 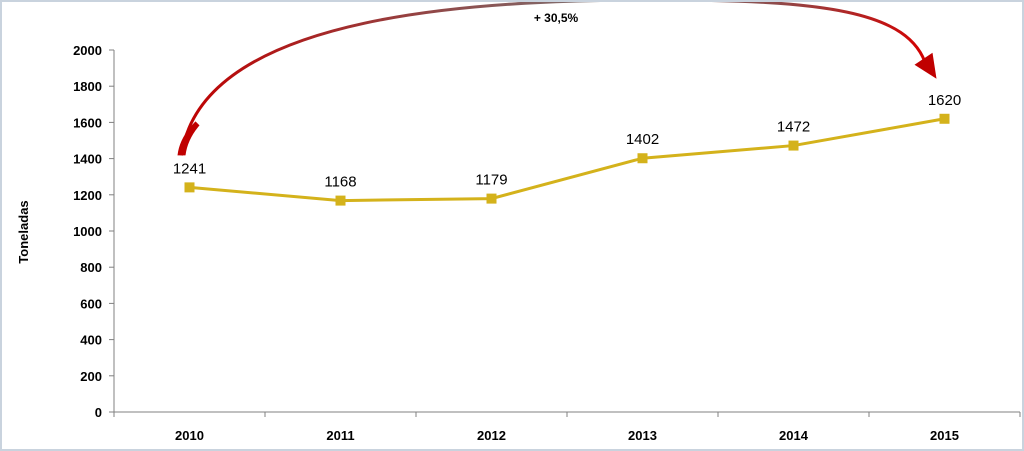 I want to click on growth-arrow-tail, so click(x=188, y=138).